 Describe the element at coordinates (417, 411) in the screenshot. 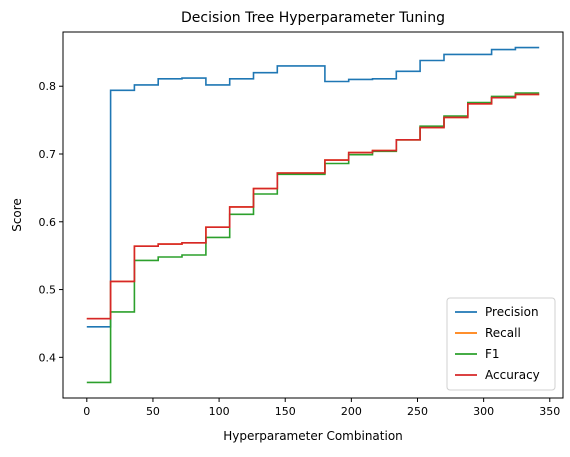

I see `x-tick-label: 250` at that location.